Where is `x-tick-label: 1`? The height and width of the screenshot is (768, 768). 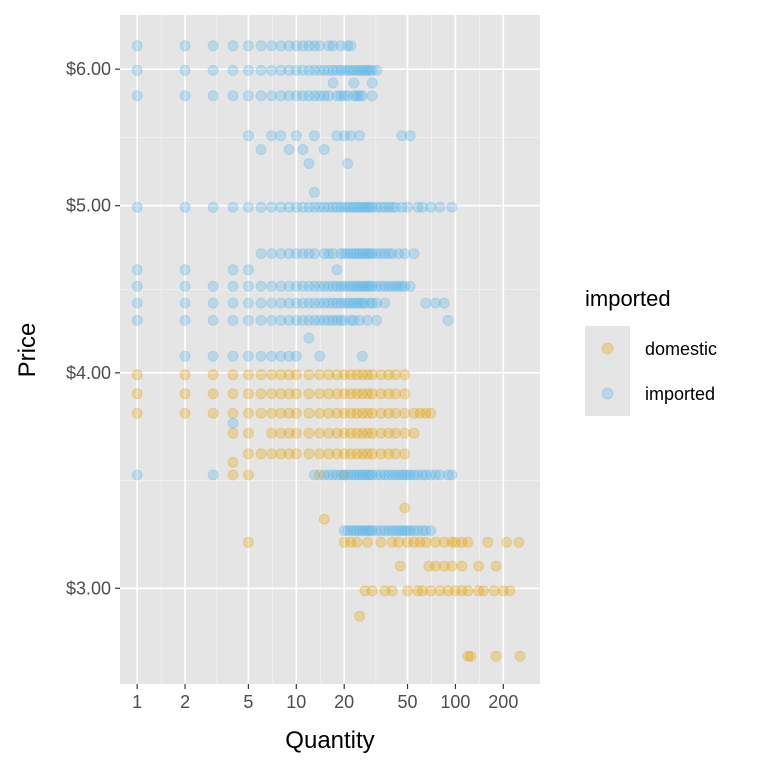
x-tick-label: 1 is located at coordinates (137, 702).